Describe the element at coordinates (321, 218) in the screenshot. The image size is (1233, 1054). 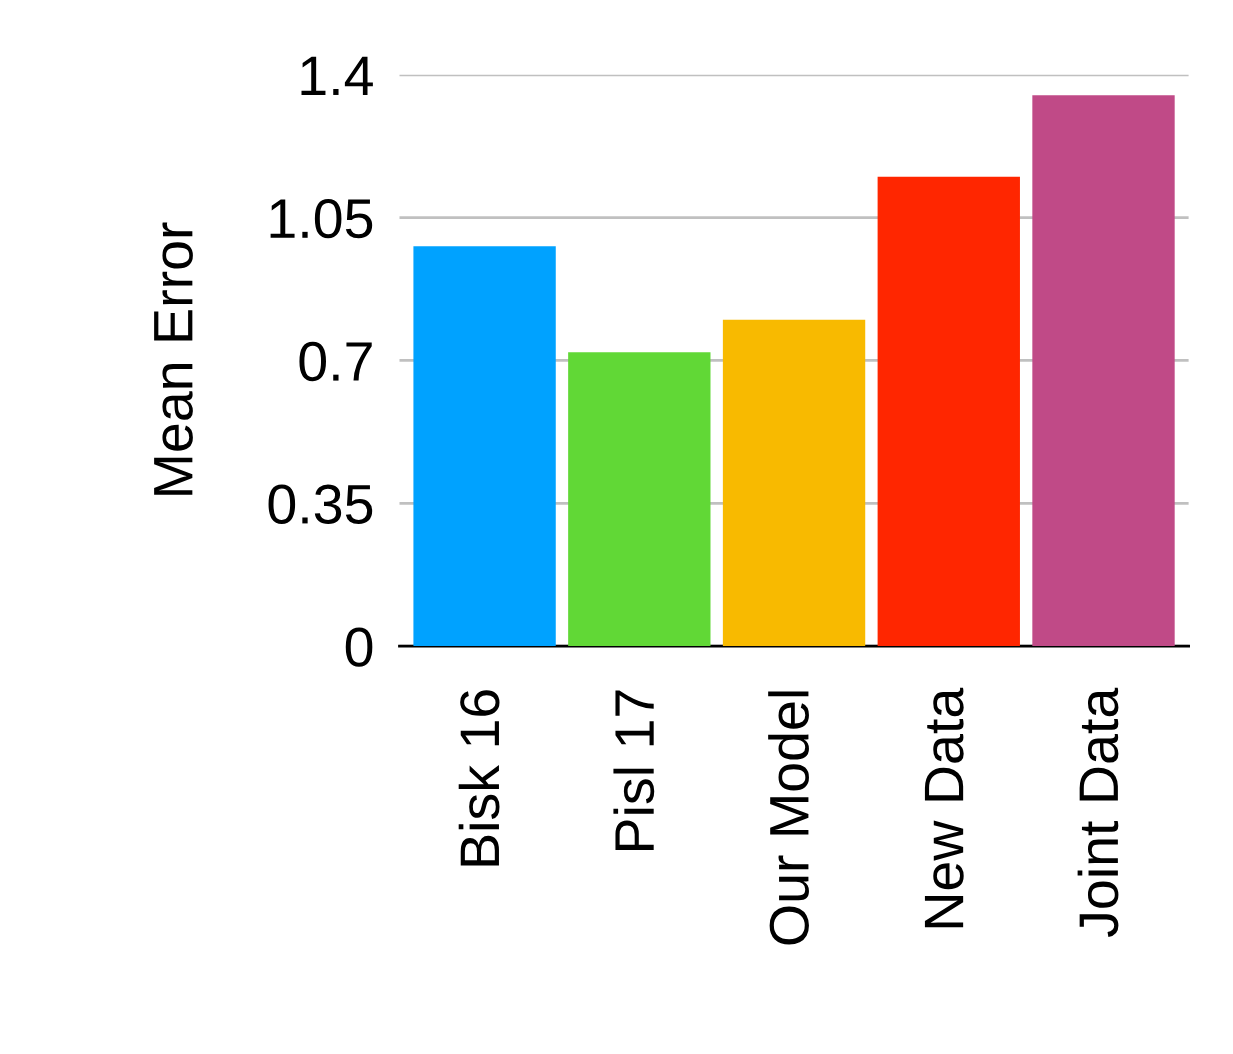
I see `y-tick-label: 1.05` at that location.